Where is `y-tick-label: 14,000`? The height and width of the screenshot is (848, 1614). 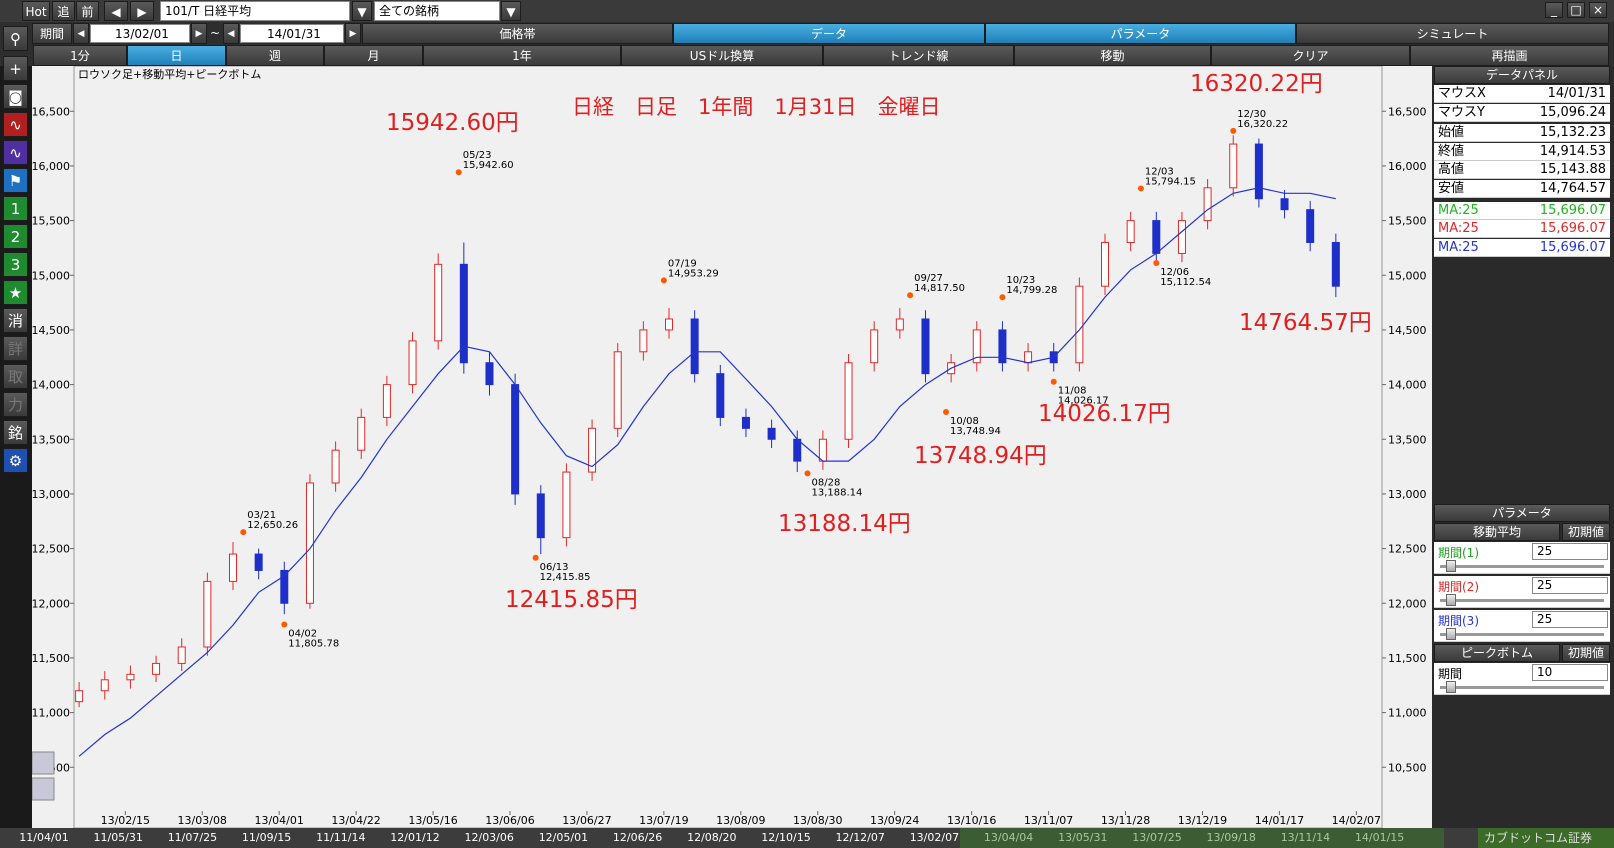
y-tick-label: 14,000 is located at coordinates (1407, 385).